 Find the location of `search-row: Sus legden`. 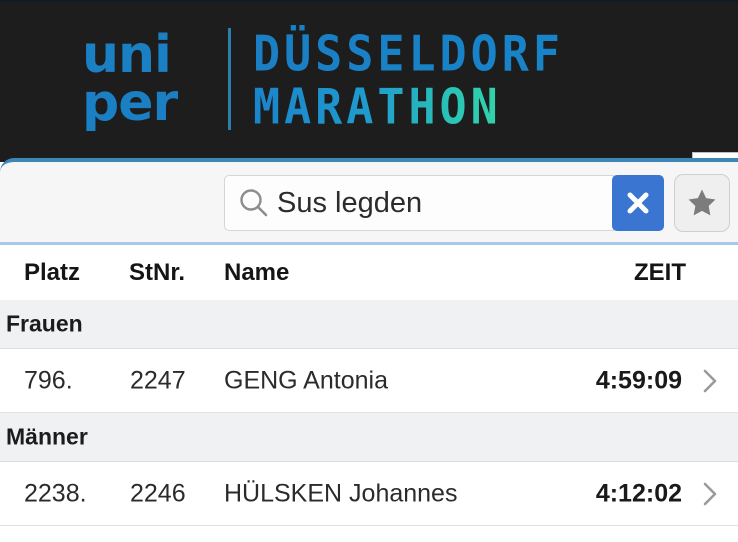

search-row: Sus legden is located at coordinates (477, 203).